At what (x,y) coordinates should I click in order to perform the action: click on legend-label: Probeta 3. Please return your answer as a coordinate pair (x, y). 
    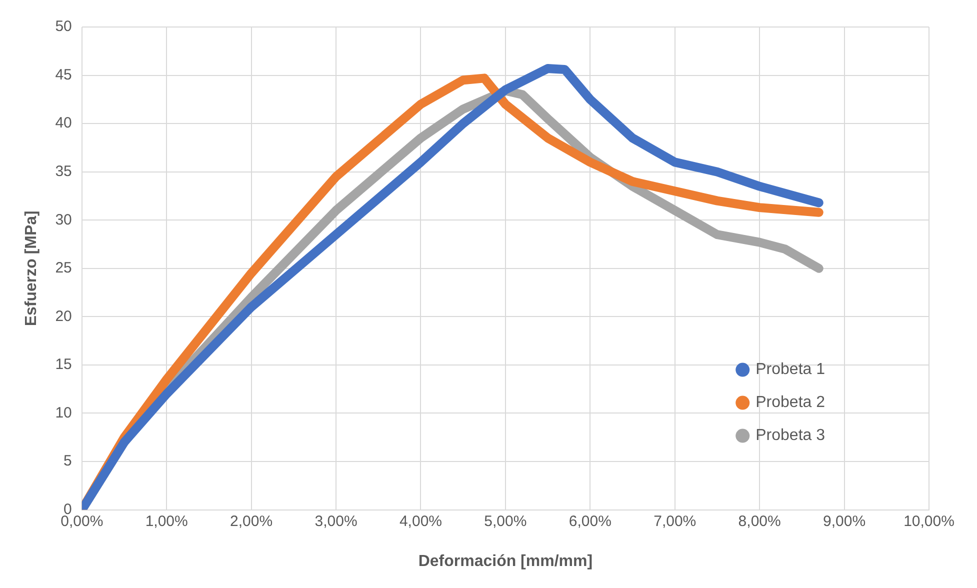
    Looking at the image, I should click on (791, 435).